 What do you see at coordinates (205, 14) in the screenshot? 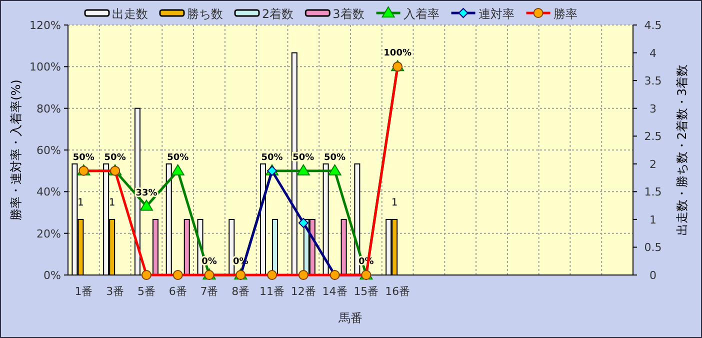
I see `legend-label: 勝ち数` at bounding box center [205, 14].